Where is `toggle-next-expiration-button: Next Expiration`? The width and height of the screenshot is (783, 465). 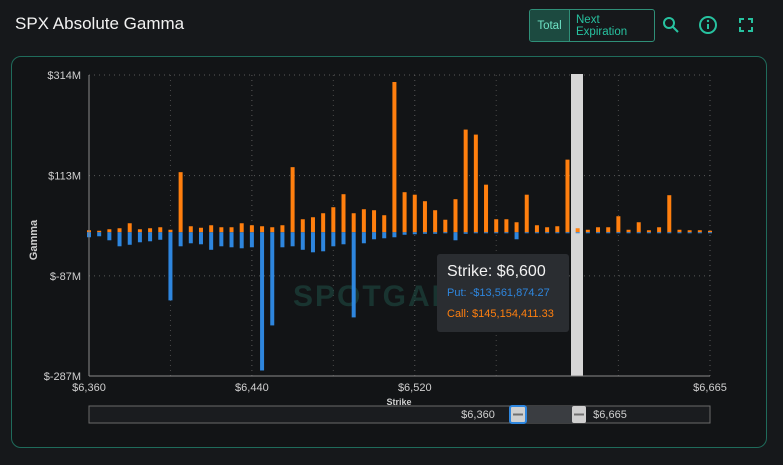 toggle-next-expiration-button: Next Expiration is located at coordinates (602, 25).